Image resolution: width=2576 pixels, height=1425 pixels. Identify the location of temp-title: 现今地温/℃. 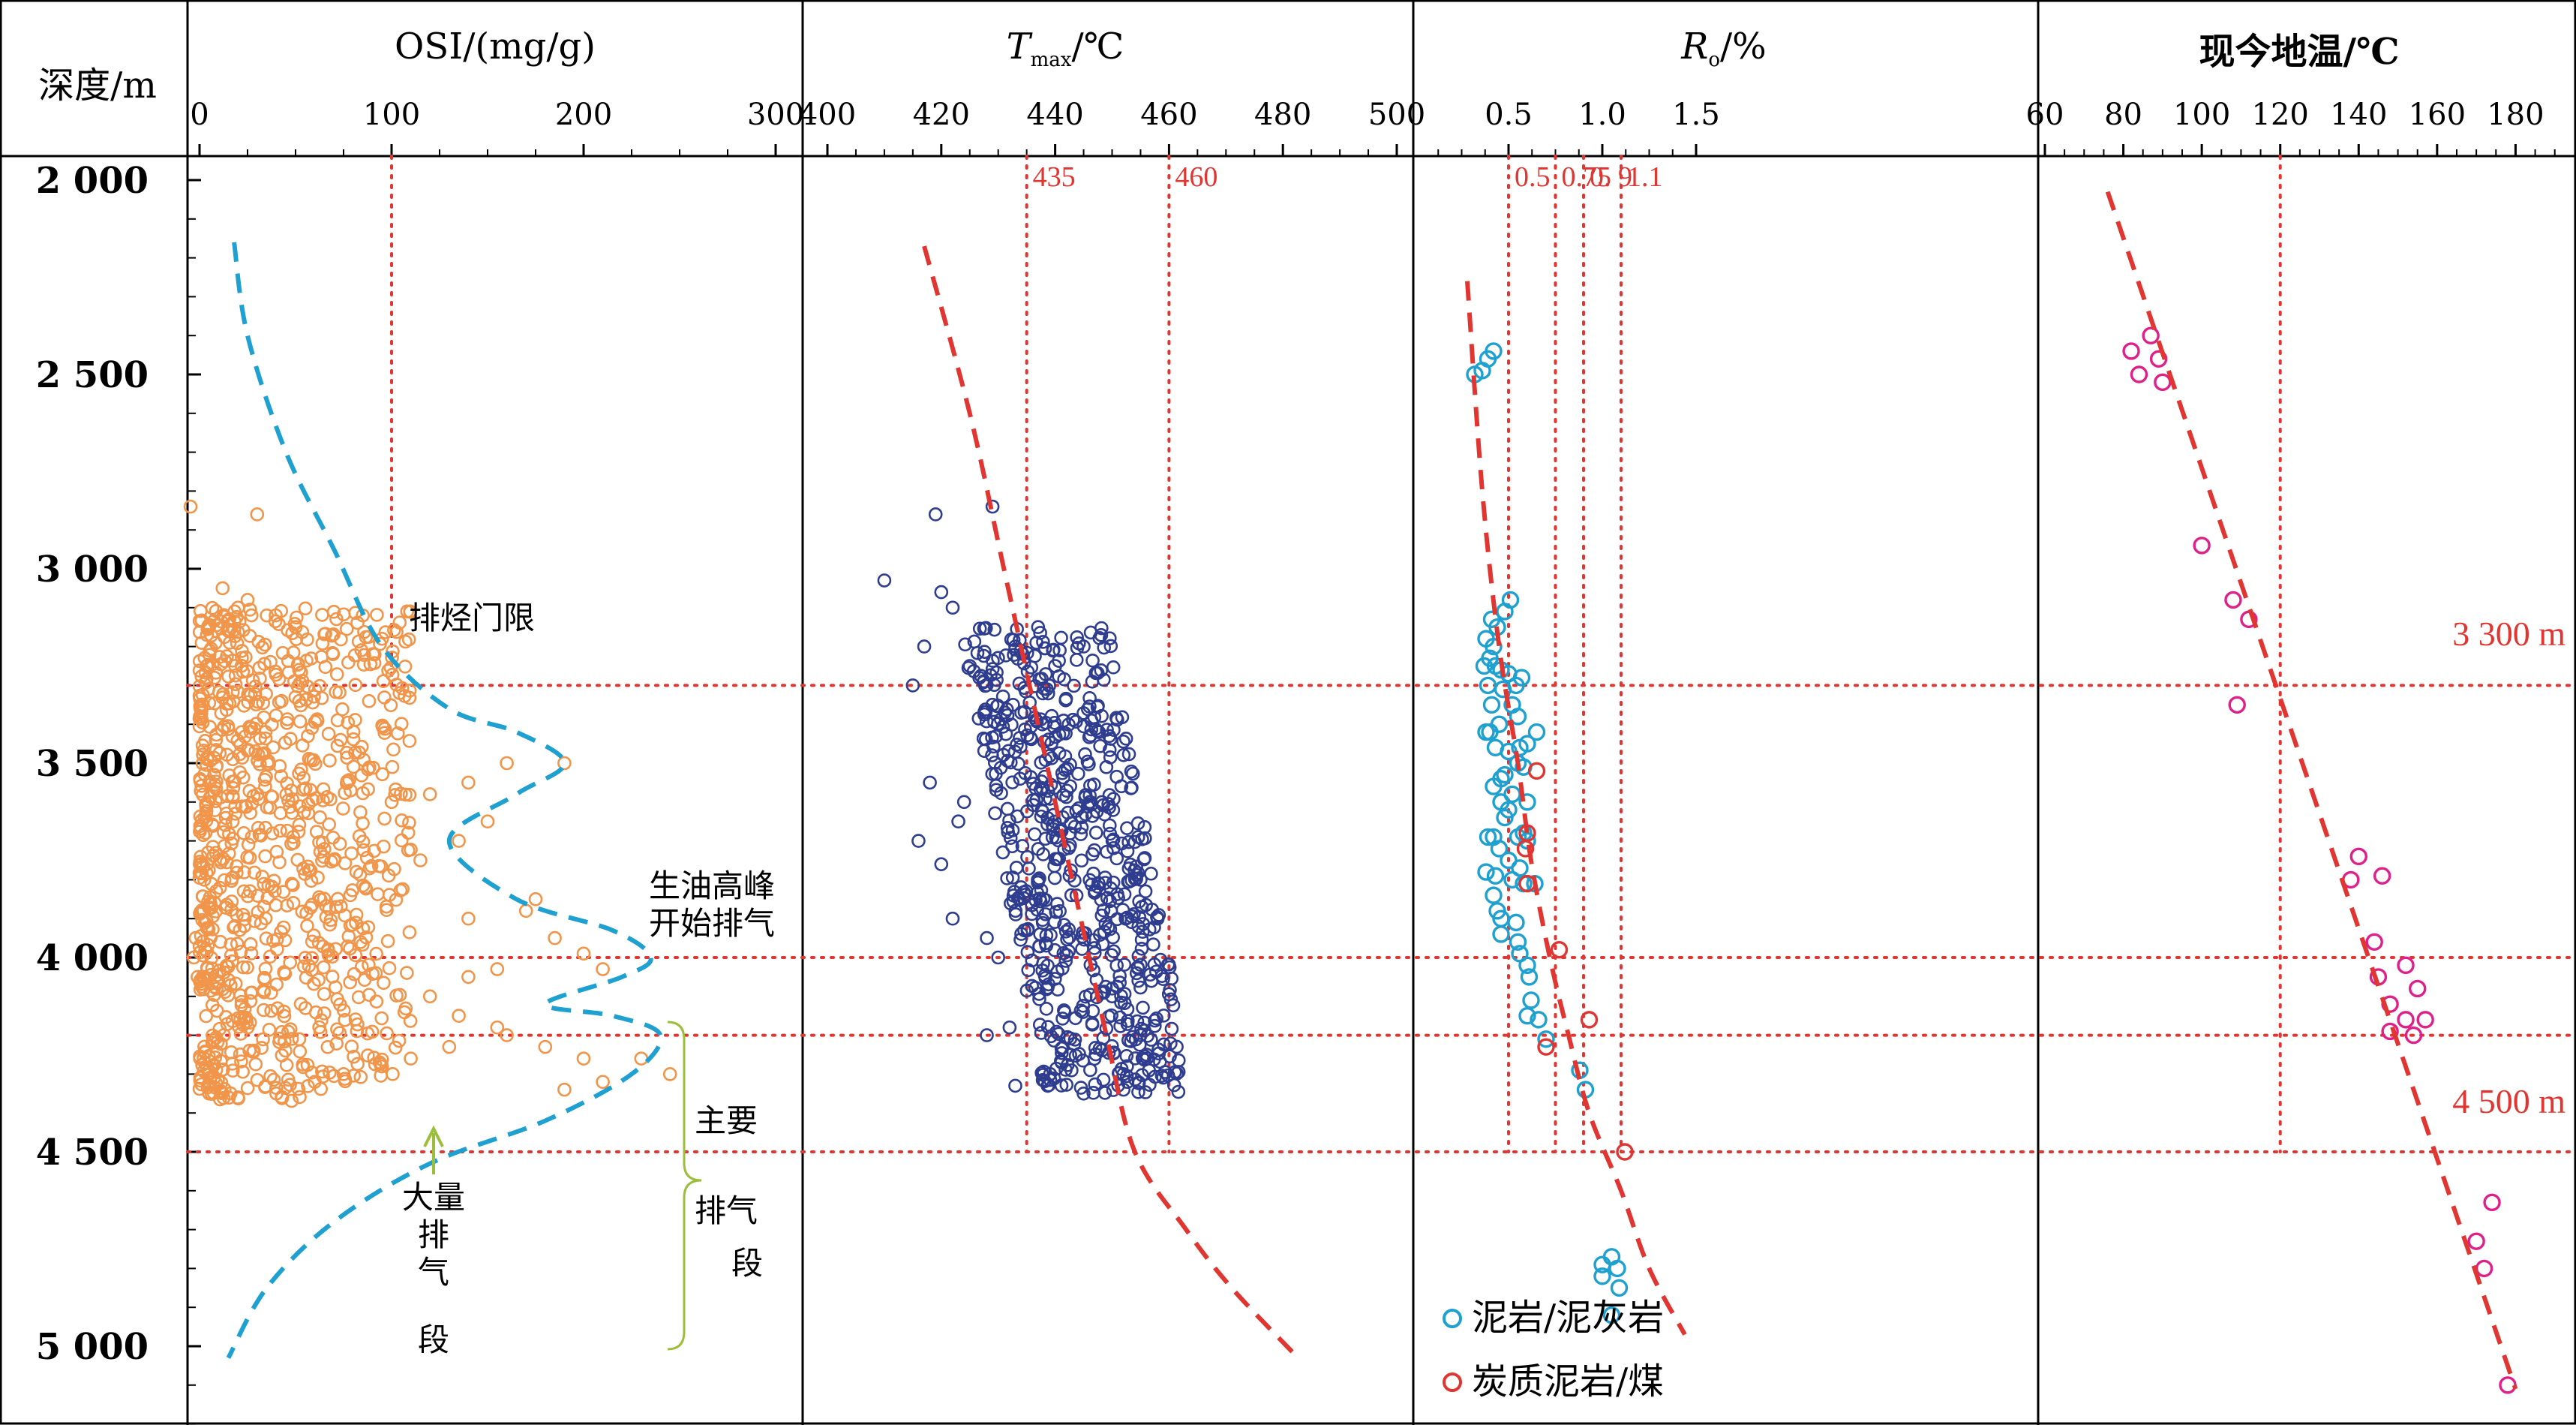
(2299, 52).